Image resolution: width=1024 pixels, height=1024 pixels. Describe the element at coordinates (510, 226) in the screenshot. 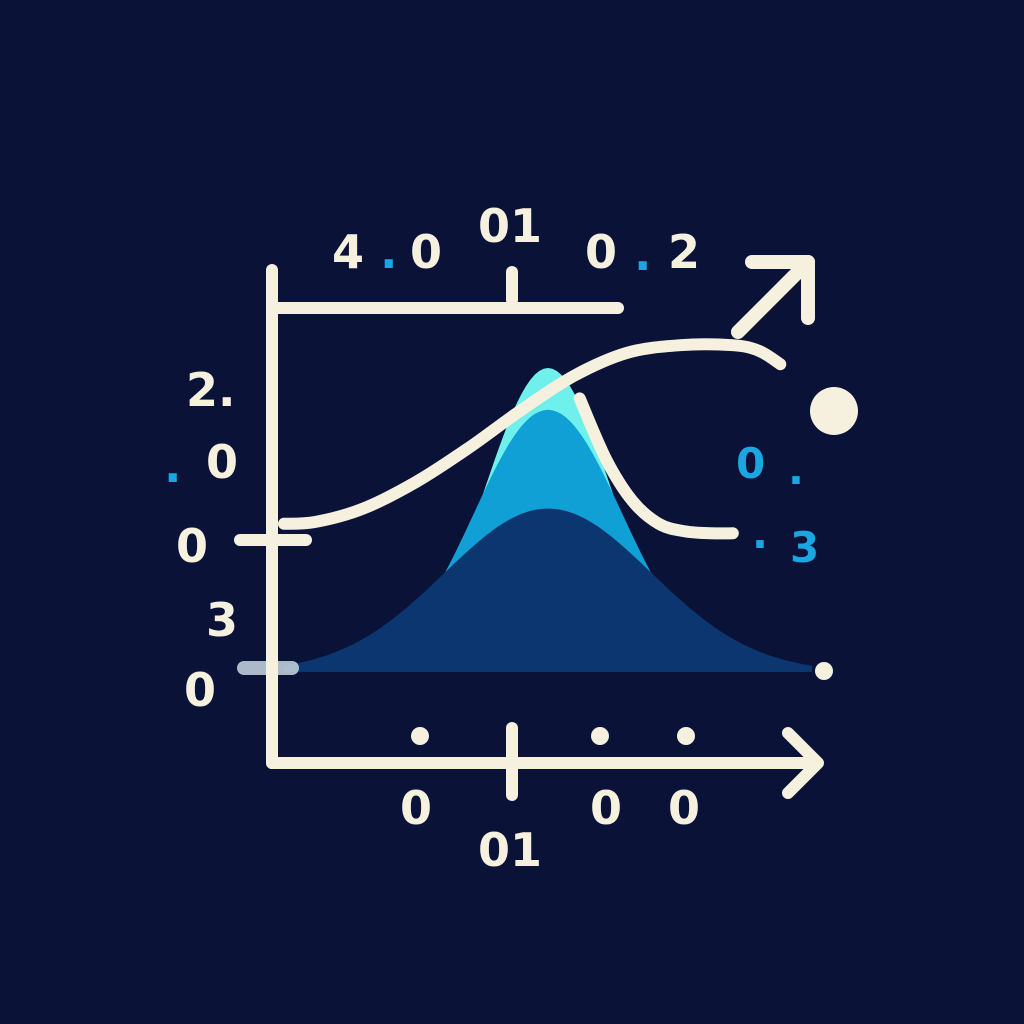

I see `top-label-3: 01` at that location.